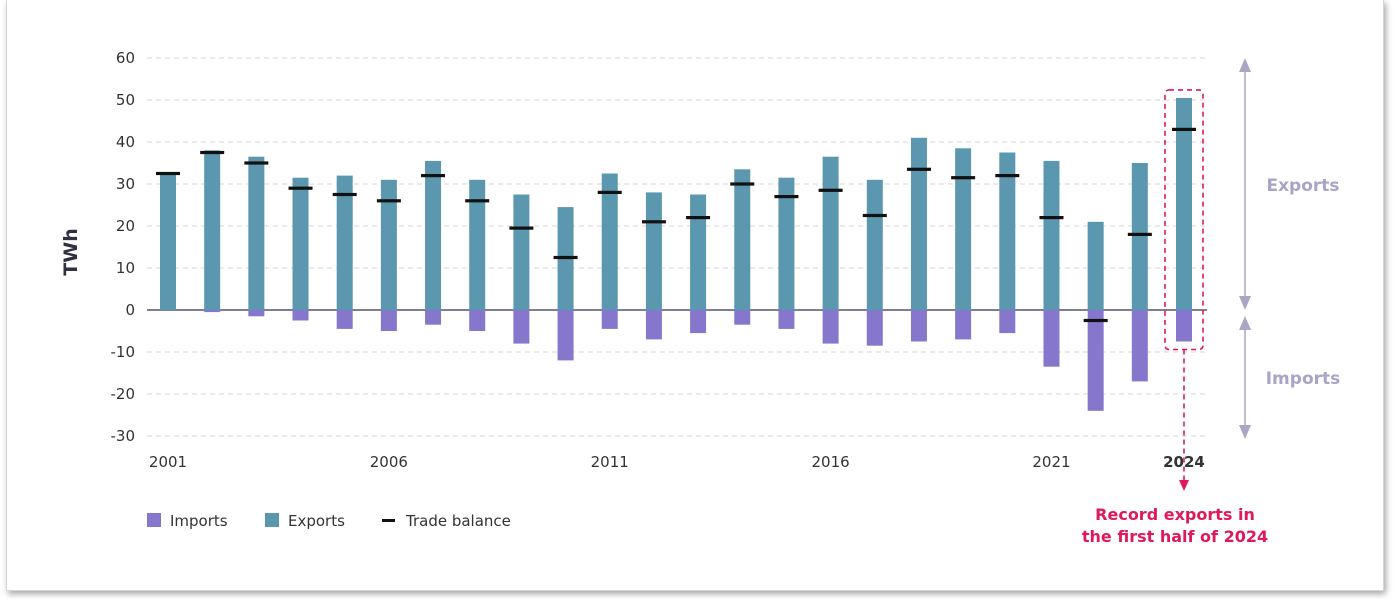  Describe the element at coordinates (199, 521) in the screenshot. I see `legend-label-imports: Imports` at that location.